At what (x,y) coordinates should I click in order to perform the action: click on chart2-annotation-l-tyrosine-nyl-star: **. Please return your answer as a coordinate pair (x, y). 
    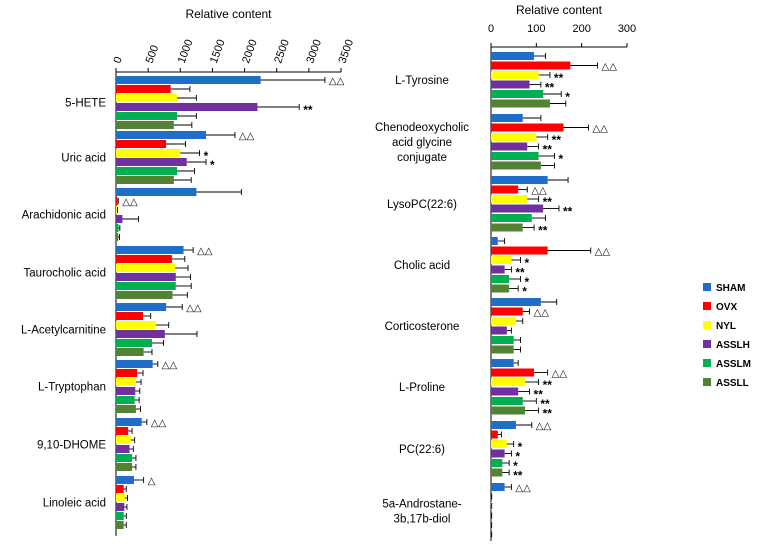
    Looking at the image, I should click on (559, 78).